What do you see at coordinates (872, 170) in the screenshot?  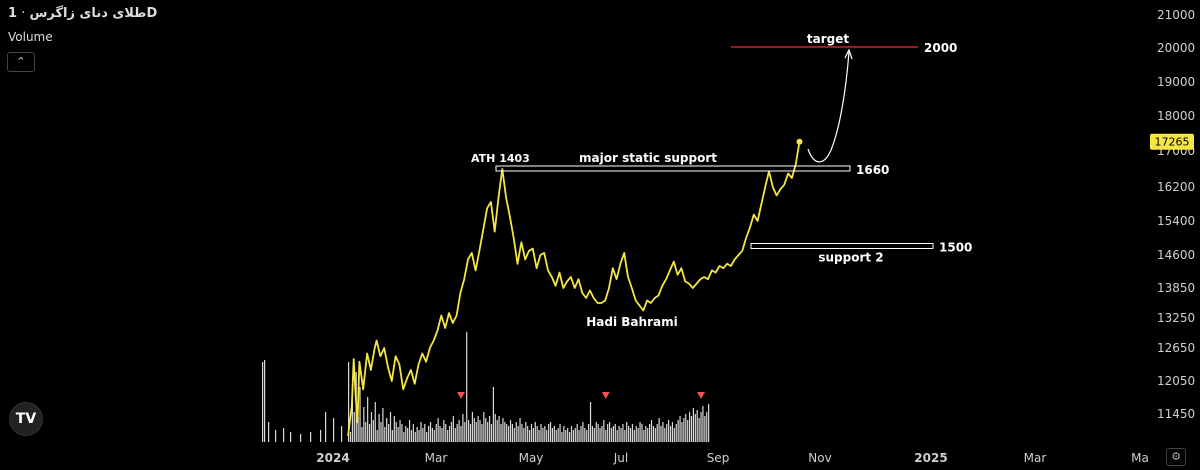 I see `major-support-value: 1660` at bounding box center [872, 170].